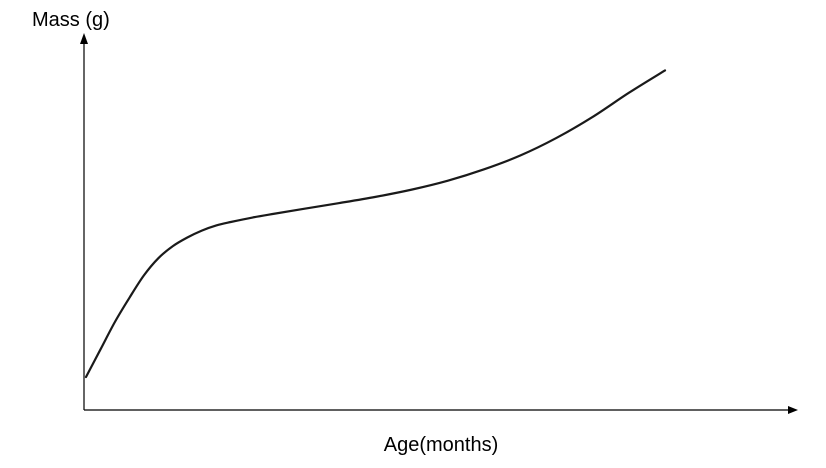  Describe the element at coordinates (441, 410) in the screenshot. I see `x-axis` at that location.